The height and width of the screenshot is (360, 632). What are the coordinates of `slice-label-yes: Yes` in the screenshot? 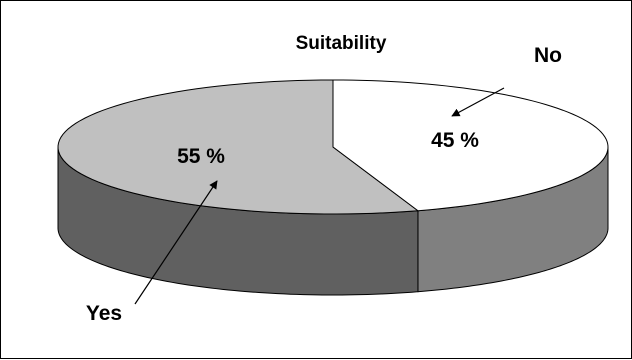 It's located at (104, 313).